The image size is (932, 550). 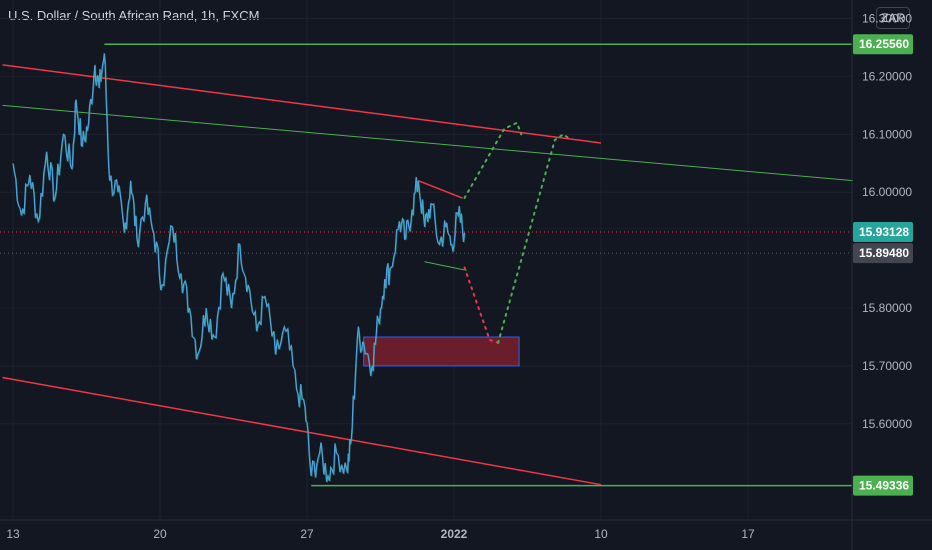 What do you see at coordinates (426, 242) in the screenshot?
I see `price-tag-line-layer` at bounding box center [426, 242].